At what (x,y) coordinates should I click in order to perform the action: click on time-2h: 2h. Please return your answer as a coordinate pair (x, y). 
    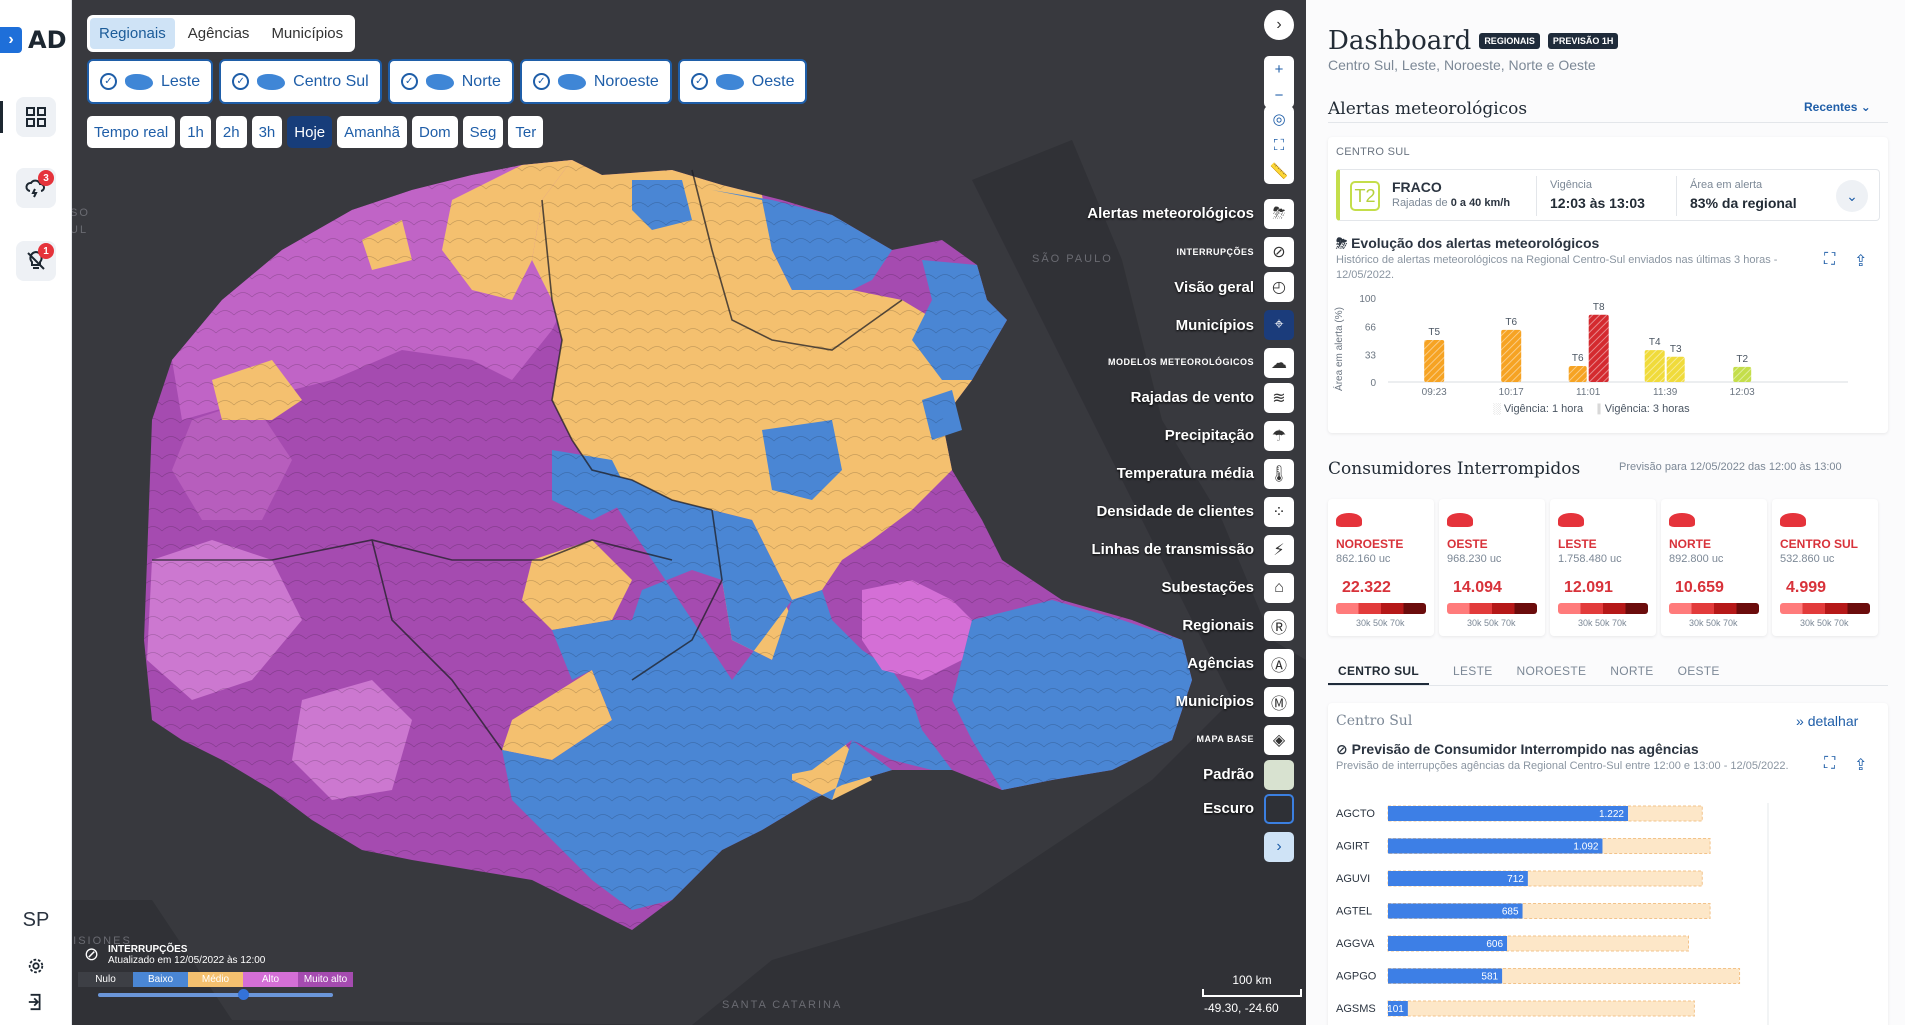
    Looking at the image, I should click on (231, 132).